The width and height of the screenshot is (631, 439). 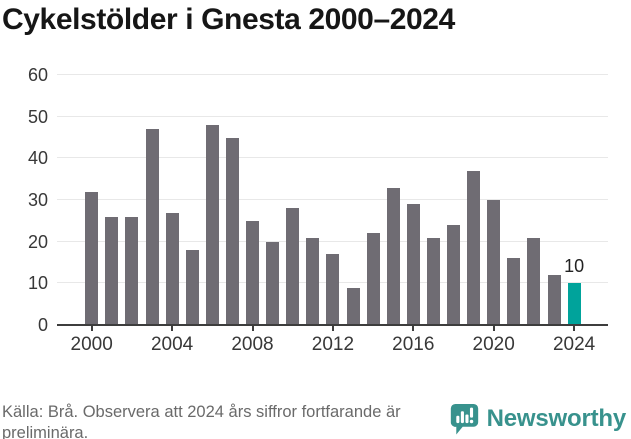 I want to click on newsworthy-logo: Newsworthy, so click(x=537, y=419).